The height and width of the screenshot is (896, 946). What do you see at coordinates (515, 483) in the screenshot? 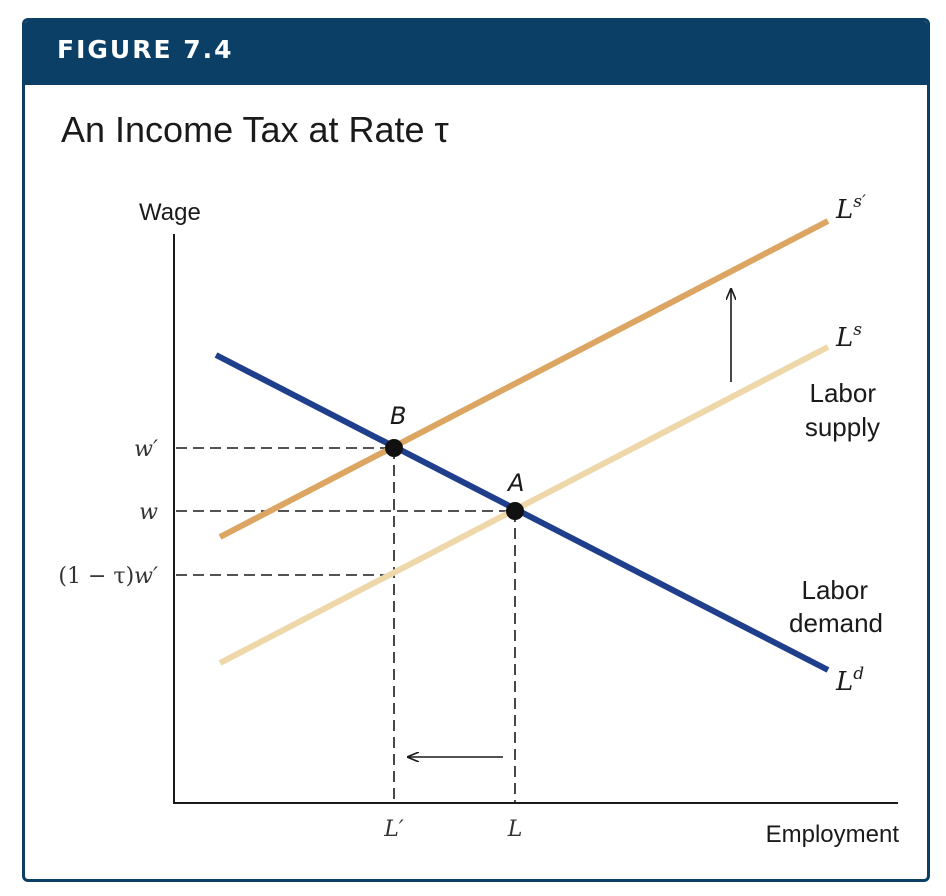
I see `point-A-label: A` at bounding box center [515, 483].